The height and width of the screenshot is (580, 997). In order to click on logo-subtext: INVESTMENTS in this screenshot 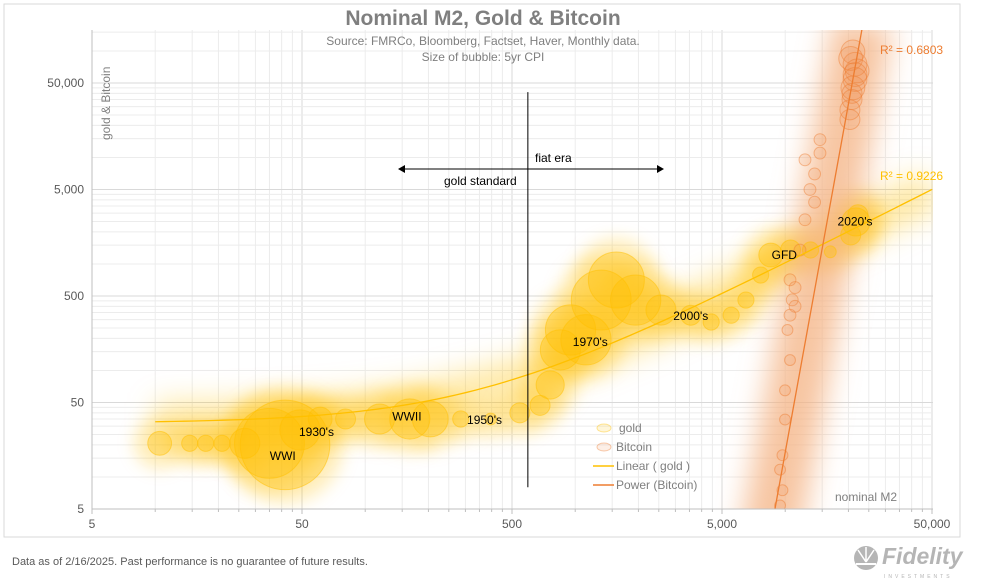, I will do `click(918, 577)`.